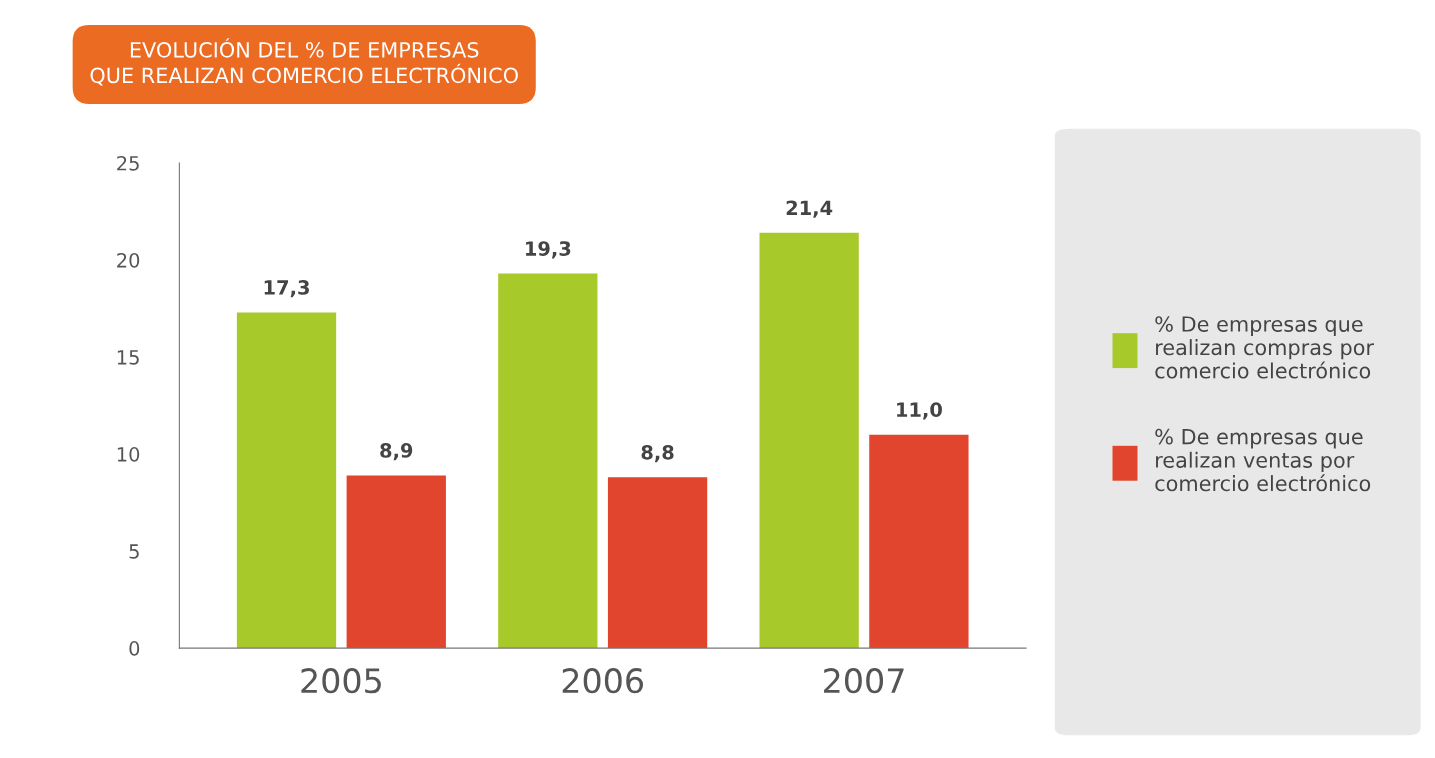 The width and height of the screenshot is (1435, 758). I want to click on legend-label: % De empresas que realizan compras por comercio electrónico, so click(1265, 347).